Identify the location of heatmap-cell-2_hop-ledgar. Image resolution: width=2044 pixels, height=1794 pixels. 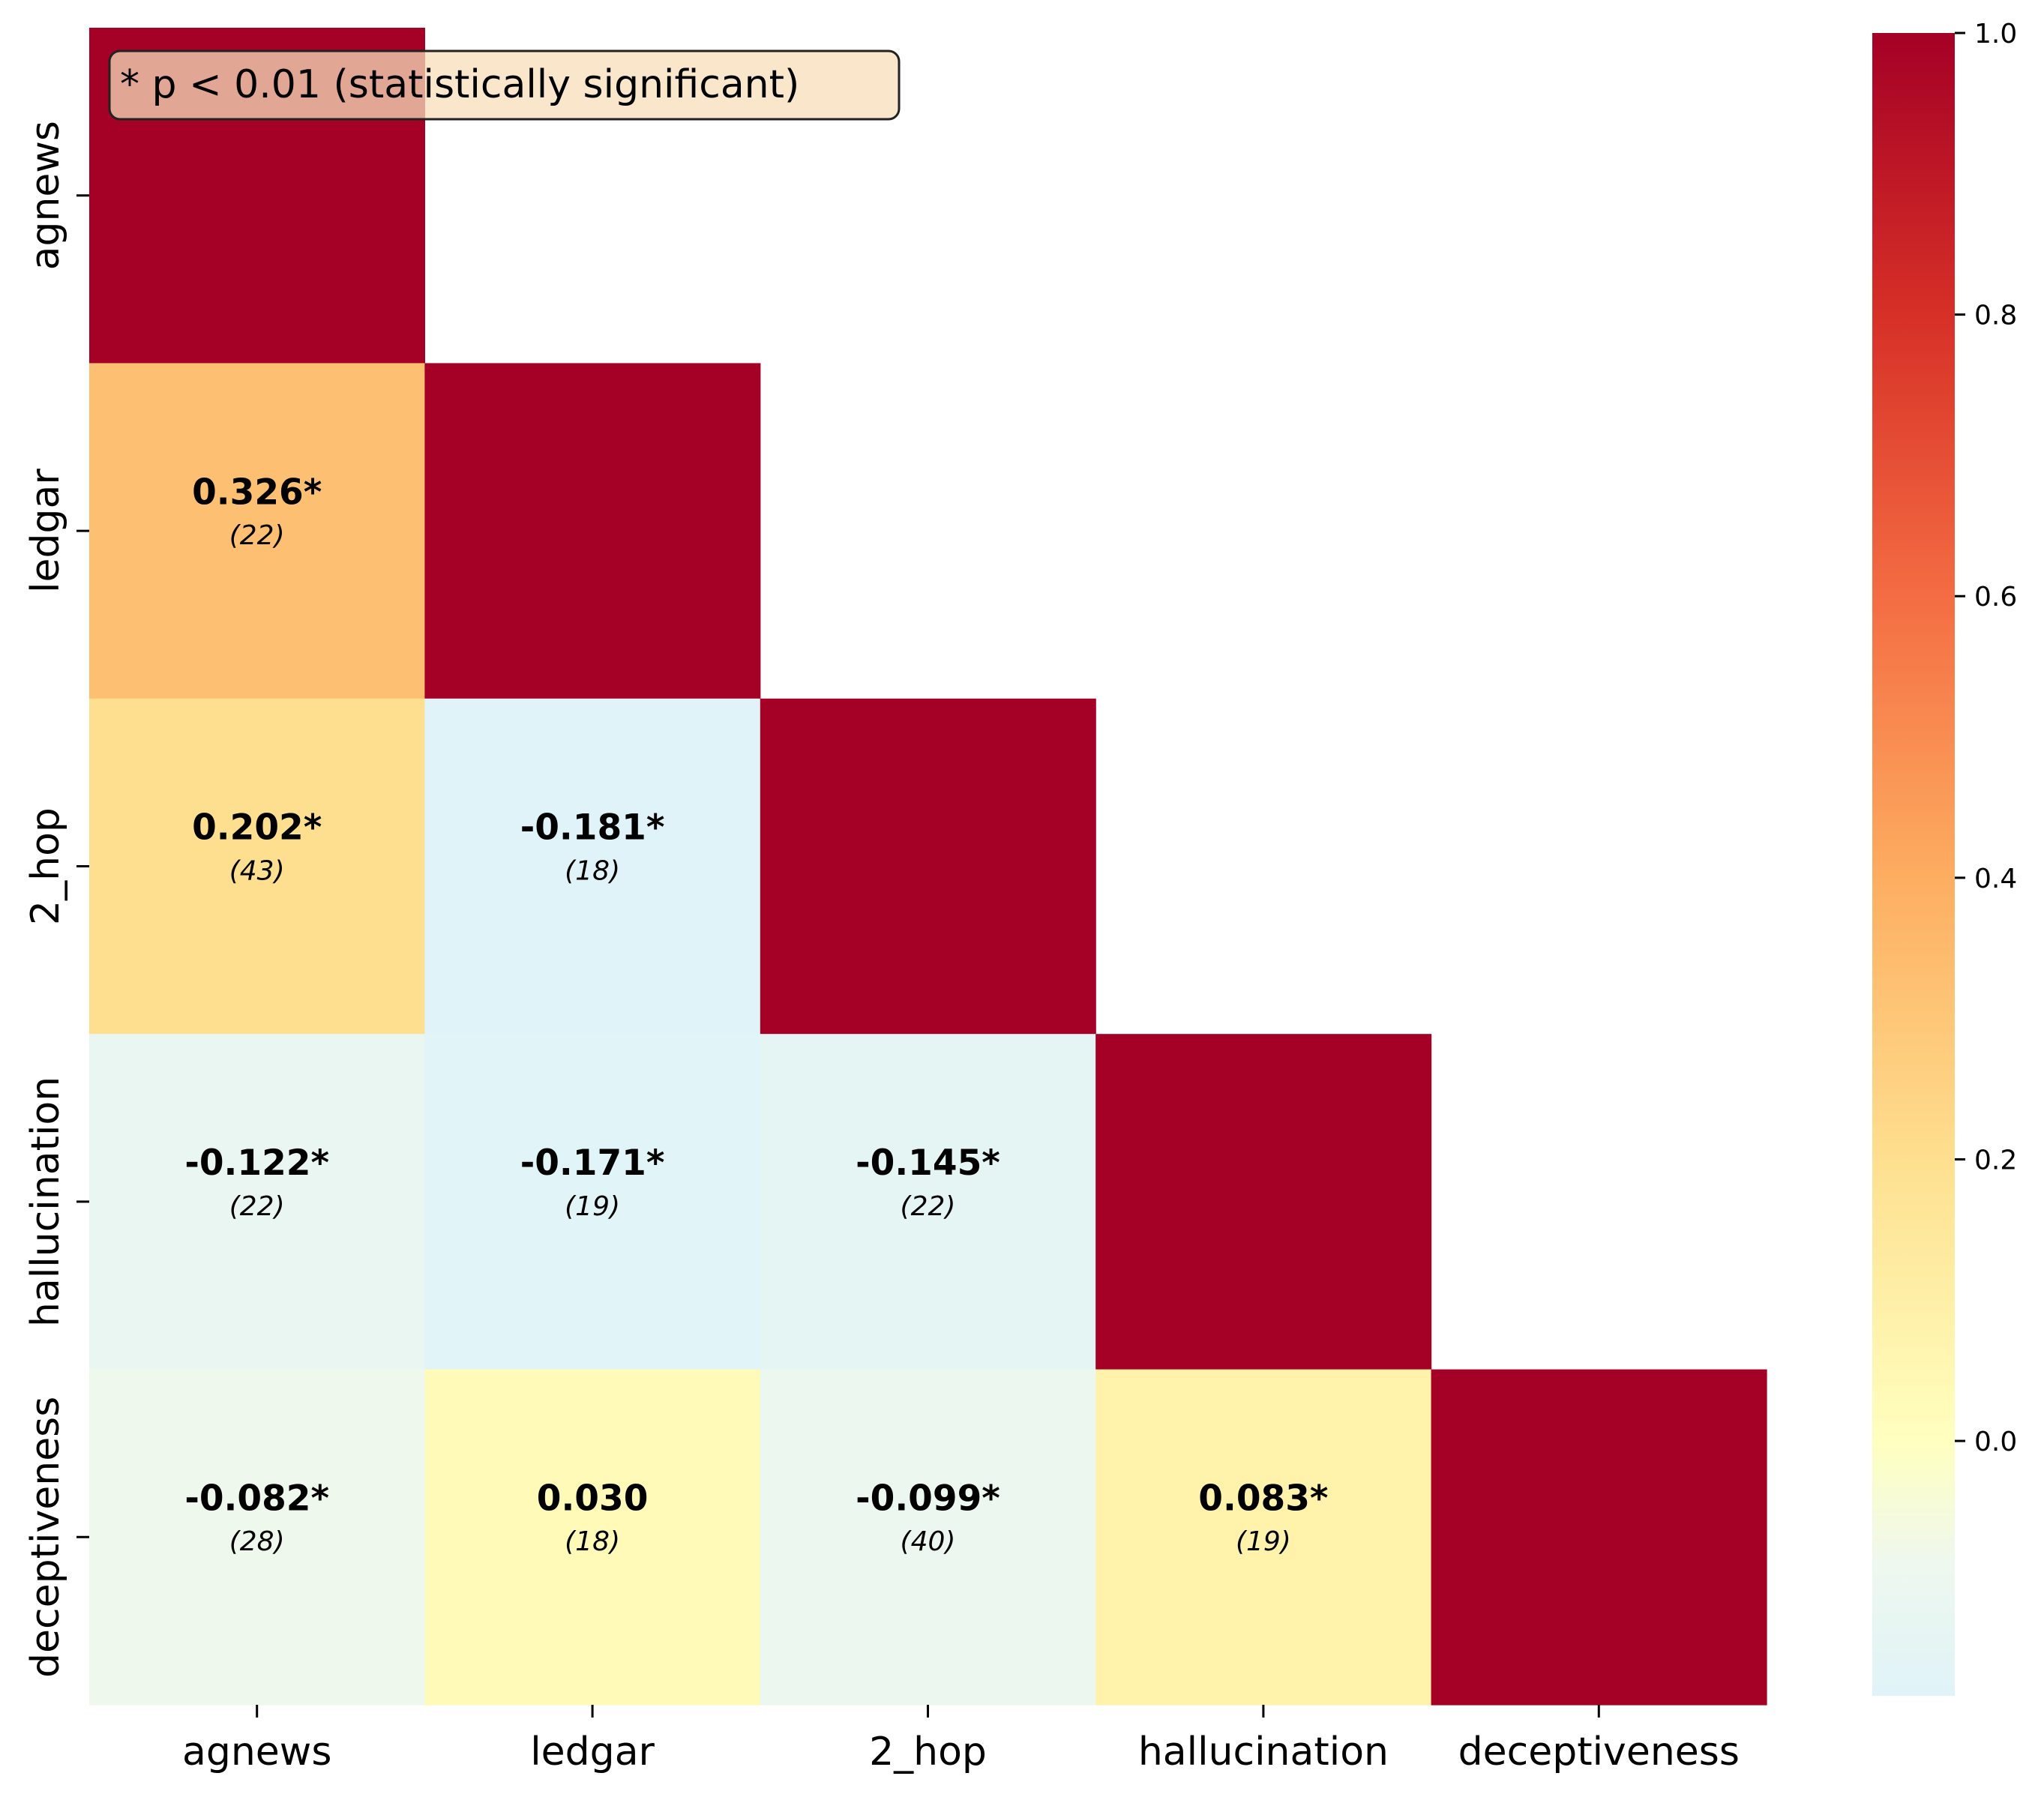
(592, 866).